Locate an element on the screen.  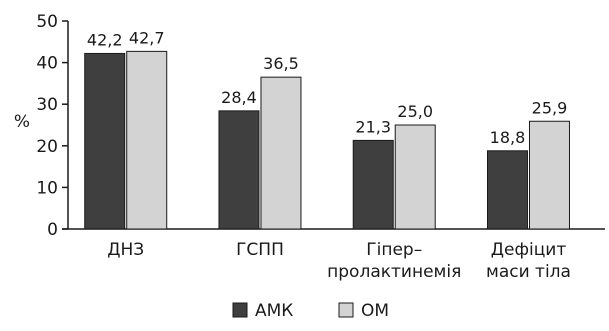
data-label: 25,0 is located at coordinates (415, 111).